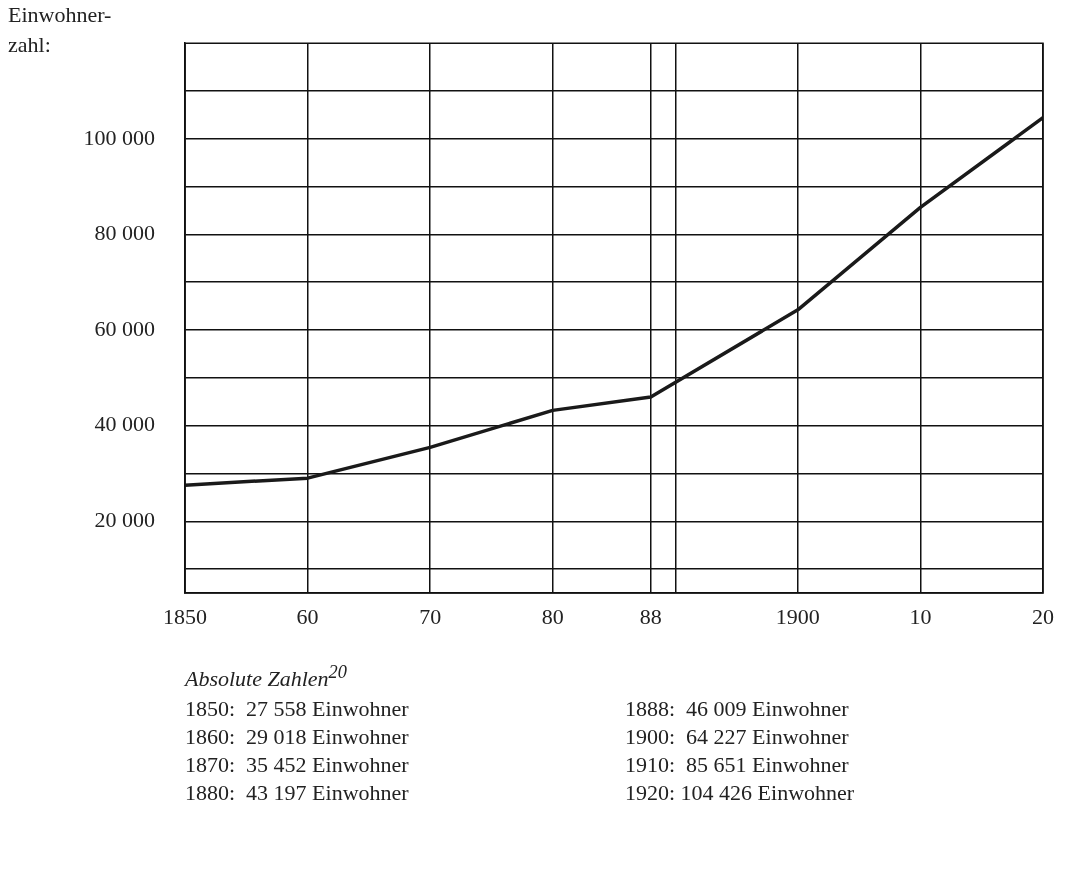  Describe the element at coordinates (737, 765) in the screenshot. I see `text: 1910: 85 651 Einwohner` at that location.